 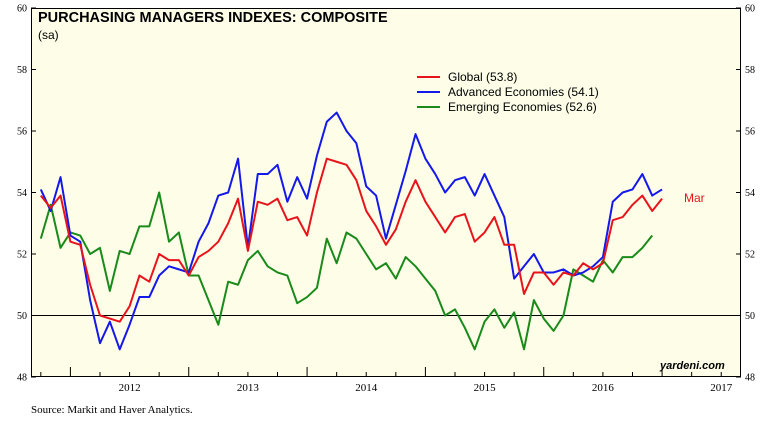 What do you see at coordinates (48, 35) in the screenshot?
I see `chart-subtitle: (sa)` at bounding box center [48, 35].